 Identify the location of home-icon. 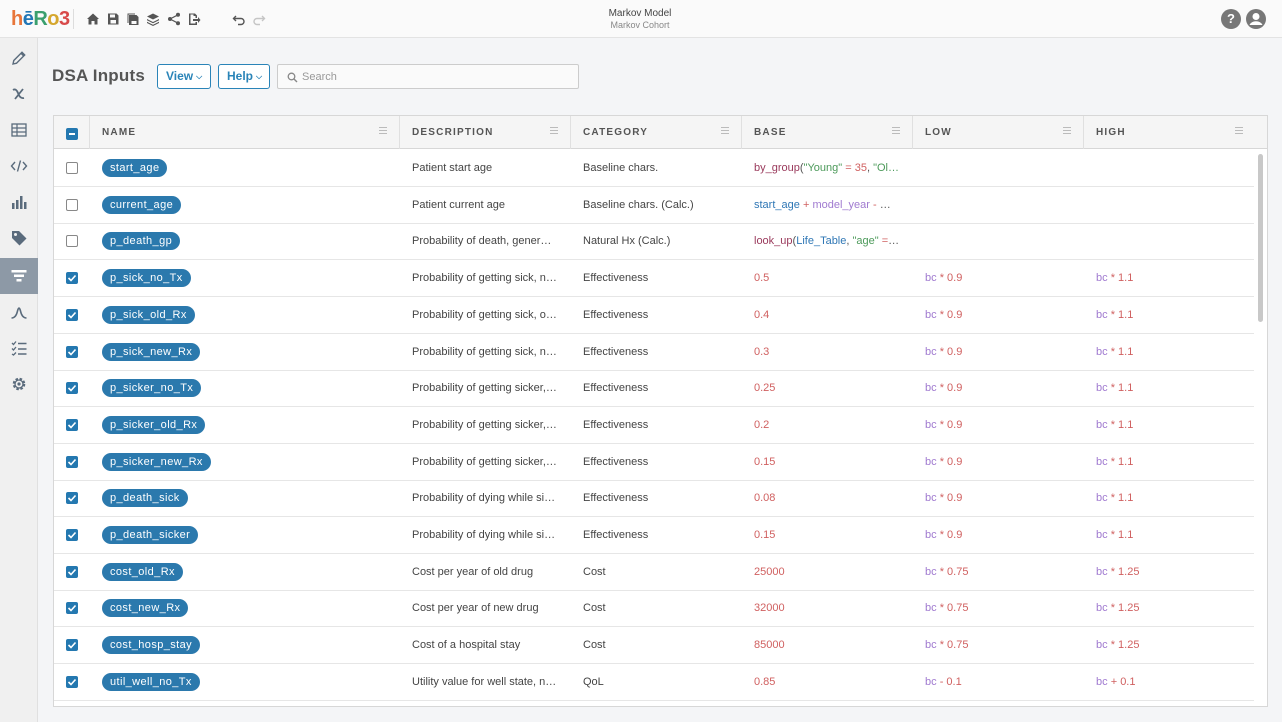
(93, 19).